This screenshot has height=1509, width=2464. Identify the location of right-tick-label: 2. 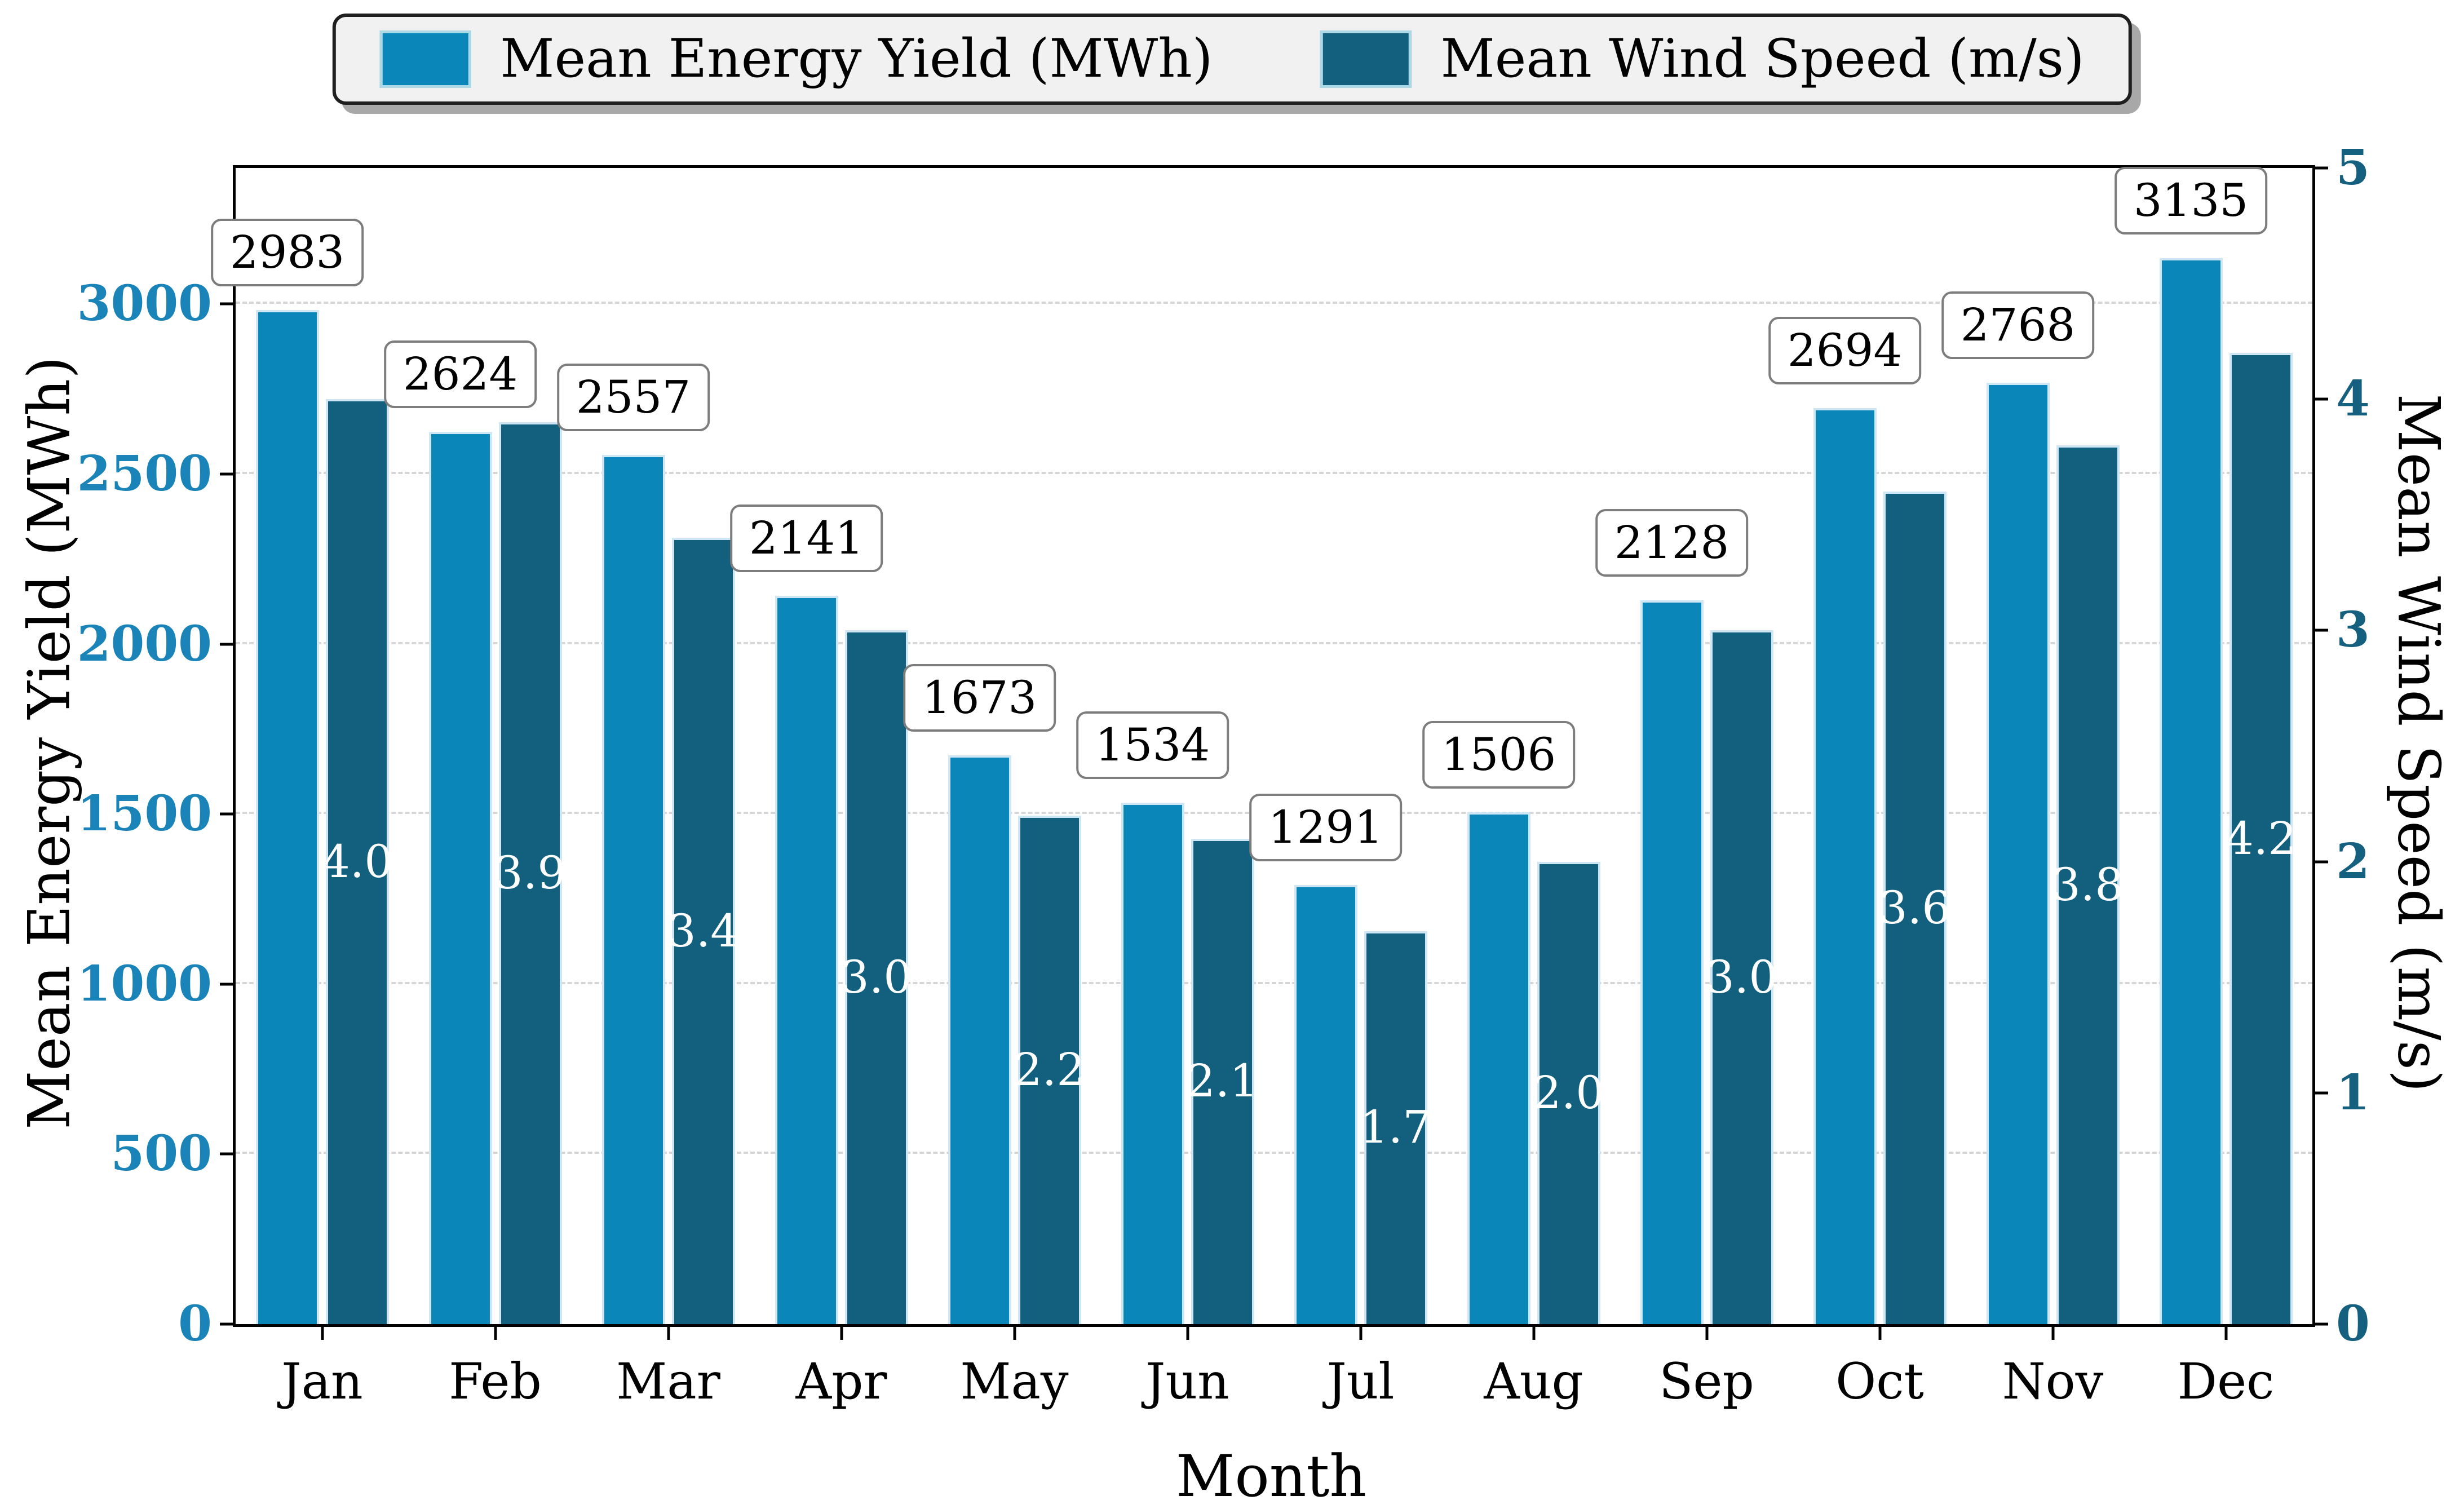
(2353, 861).